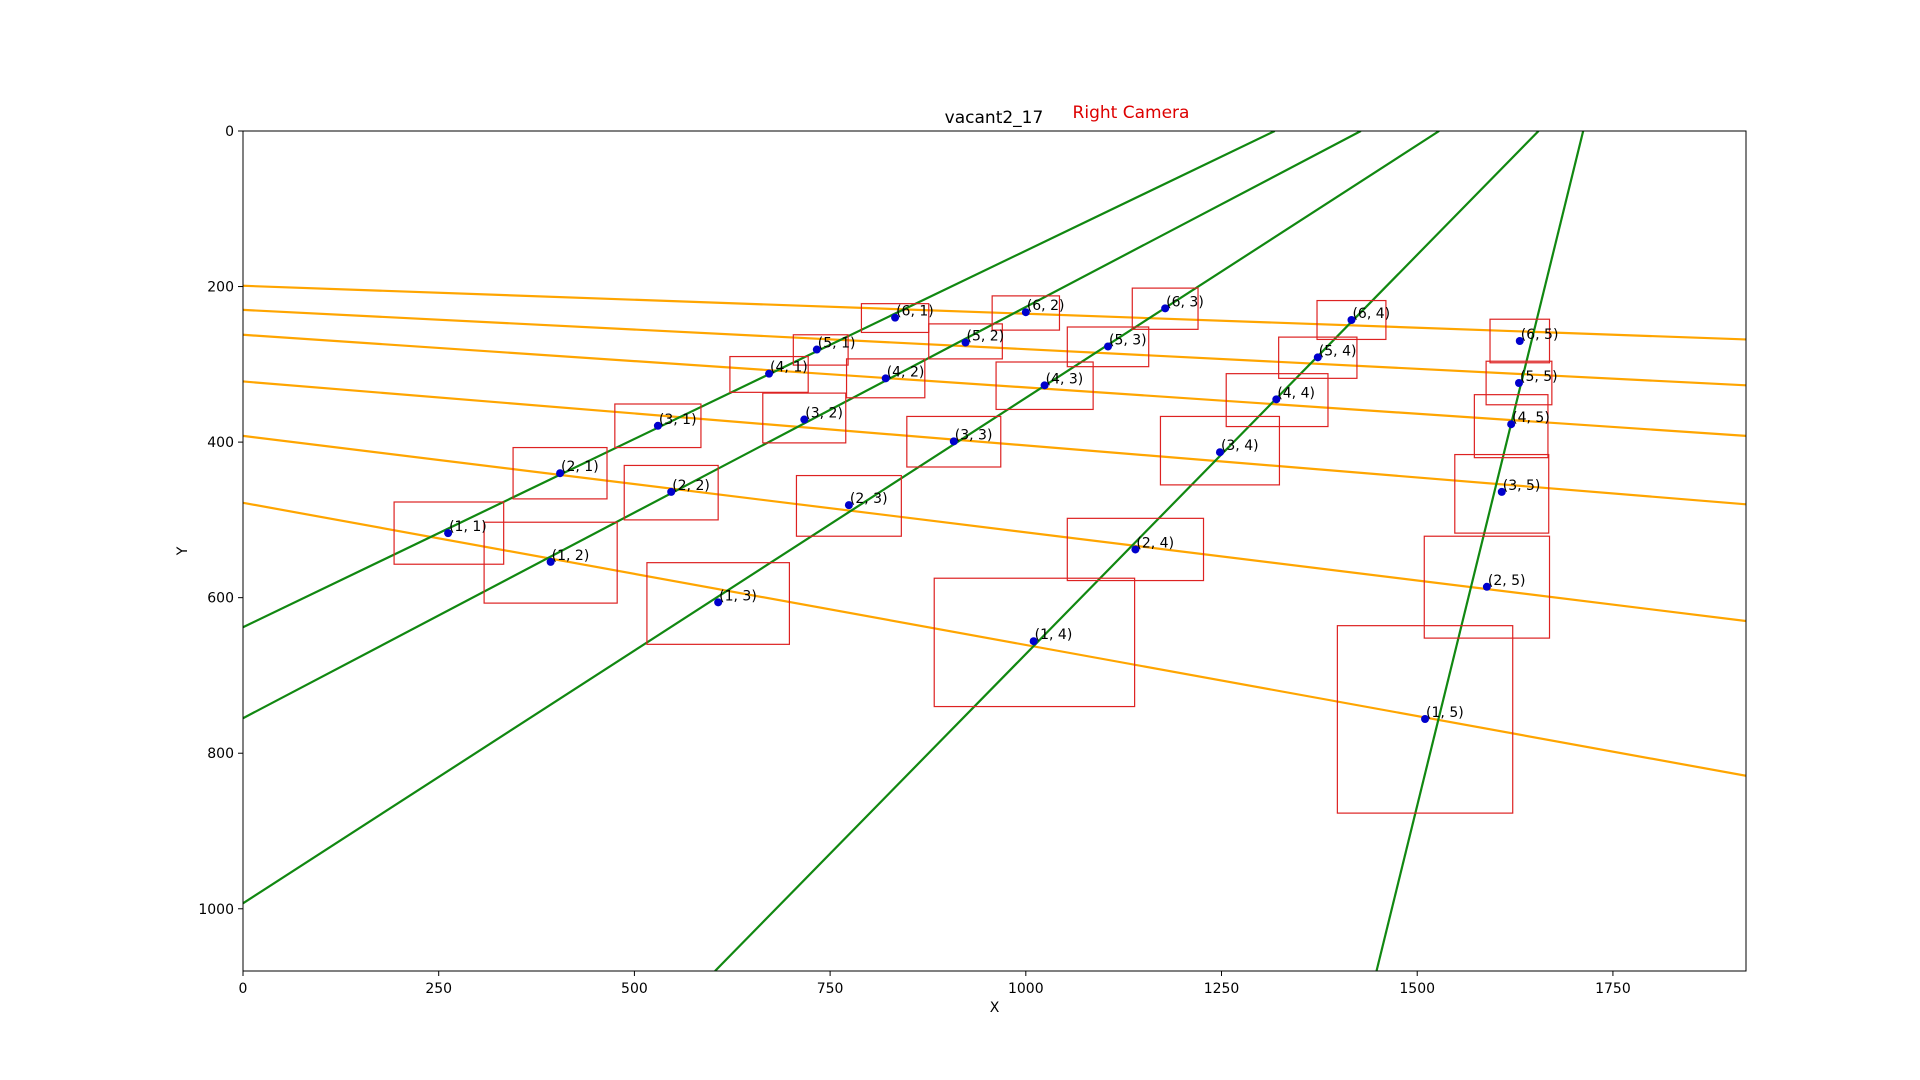 Image resolution: width=1920 pixels, height=1080 pixels. I want to click on y-tick-label: 0, so click(229, 132).